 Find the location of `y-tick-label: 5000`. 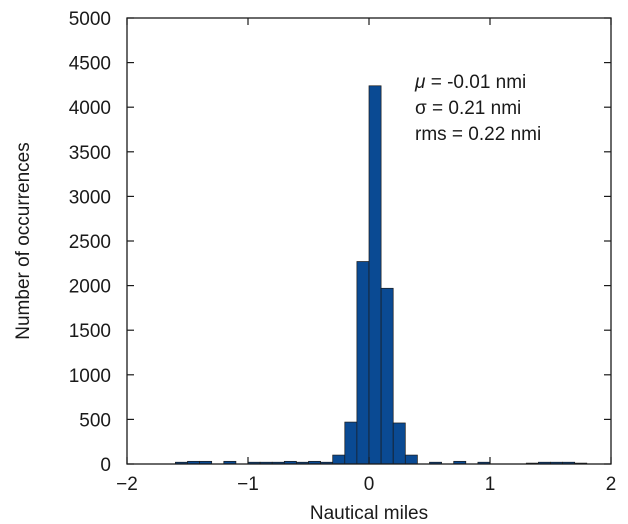

y-tick-label: 5000 is located at coordinates (90, 19).